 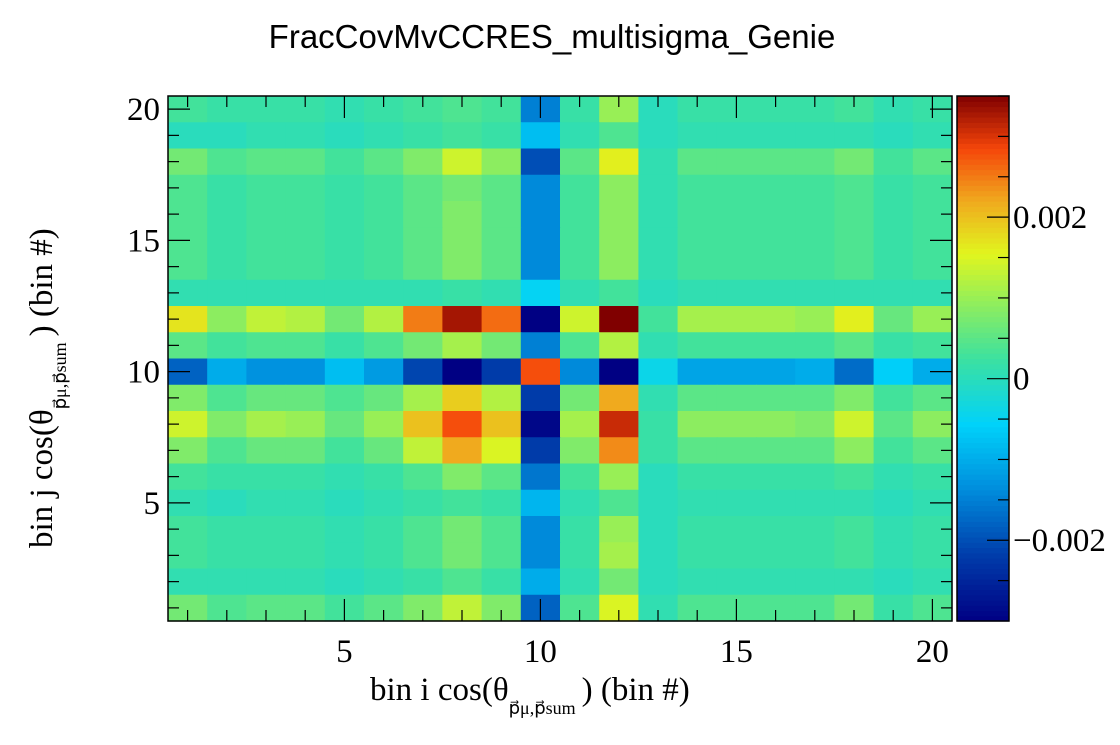 What do you see at coordinates (1059, 541) in the screenshot?
I see `color-scale-label: −0.002` at bounding box center [1059, 541].